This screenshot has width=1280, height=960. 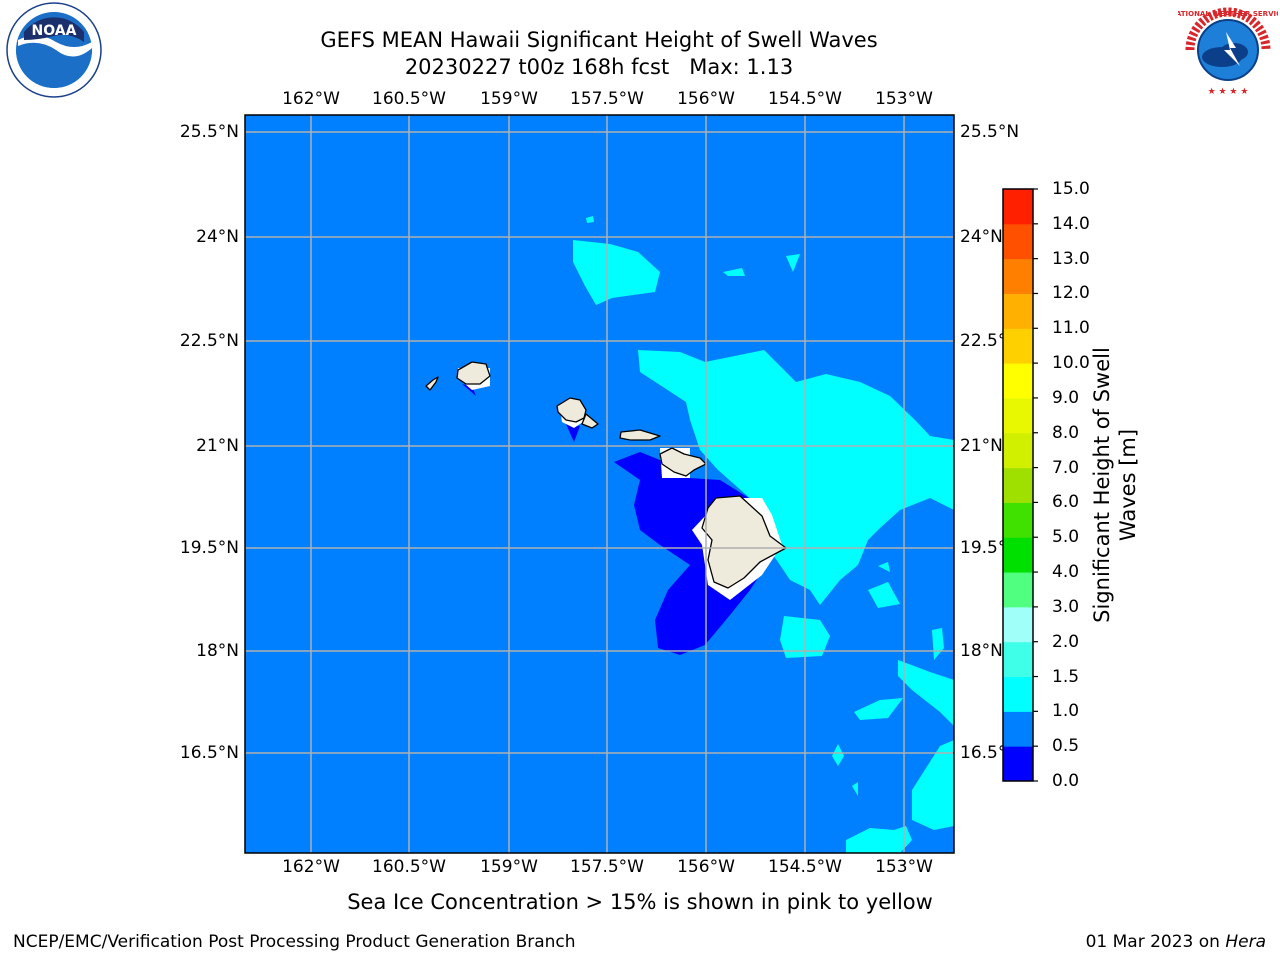 What do you see at coordinates (607, 867) in the screenshot?
I see `lon-label-bottom: 157.5°W` at bounding box center [607, 867].